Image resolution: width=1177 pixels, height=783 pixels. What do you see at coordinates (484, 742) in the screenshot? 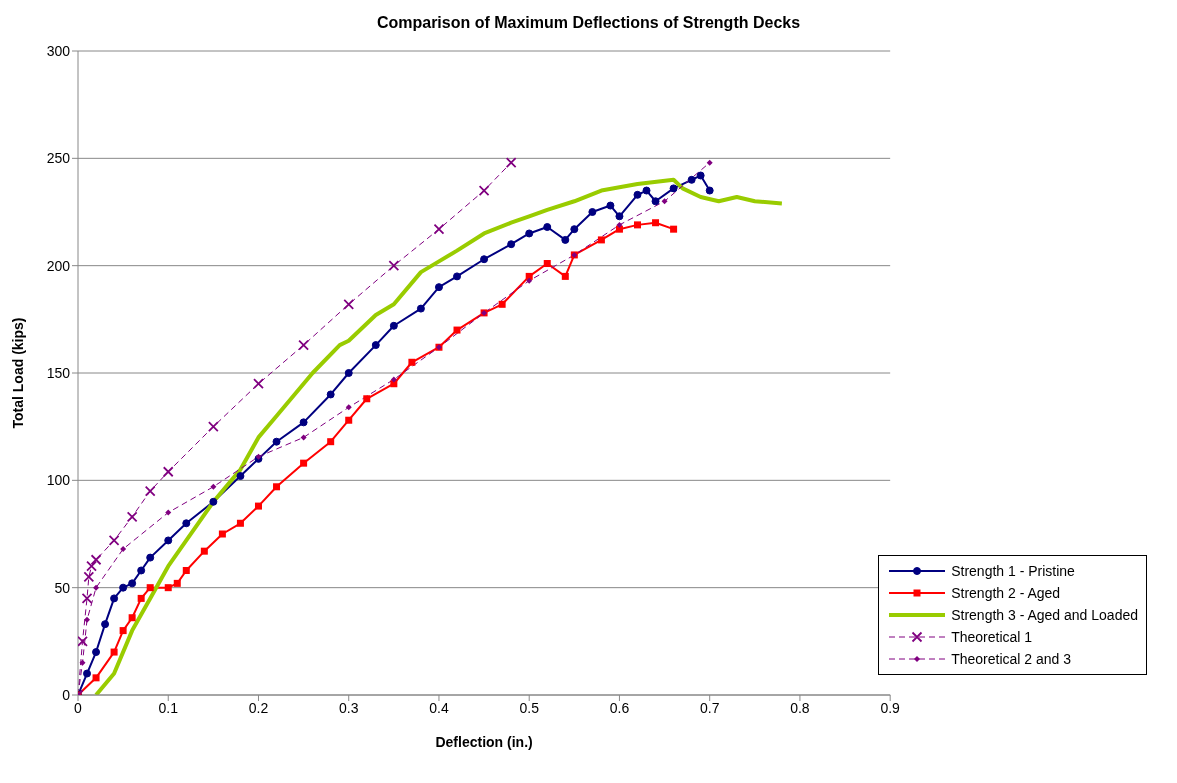
I see `x-axis-title: Deflection (in.)` at bounding box center [484, 742].